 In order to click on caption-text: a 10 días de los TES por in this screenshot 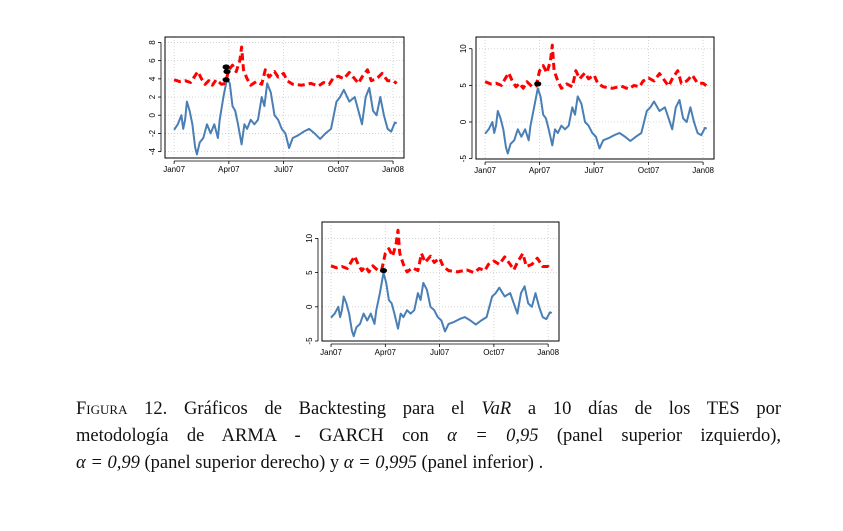, I will do `click(654, 409)`.